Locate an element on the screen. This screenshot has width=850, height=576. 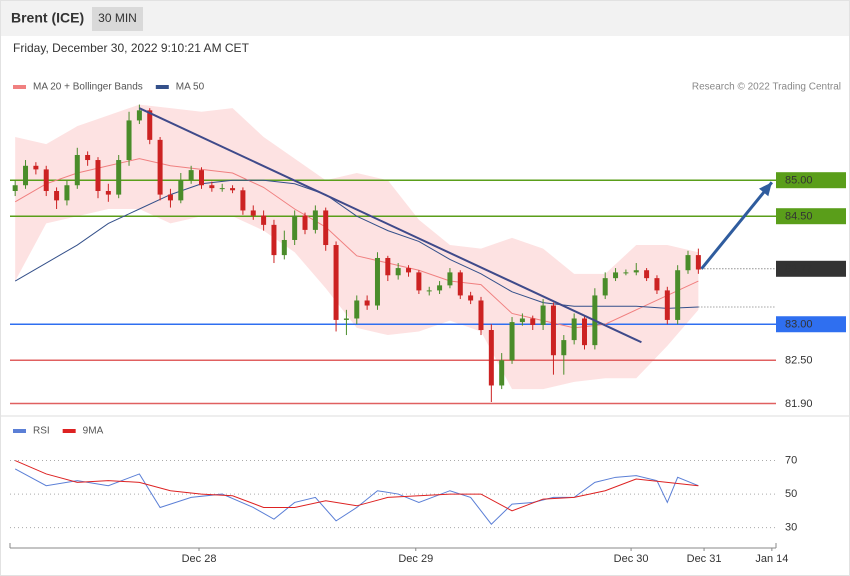
x-tick-label: Dec 28 is located at coordinates (199, 559).